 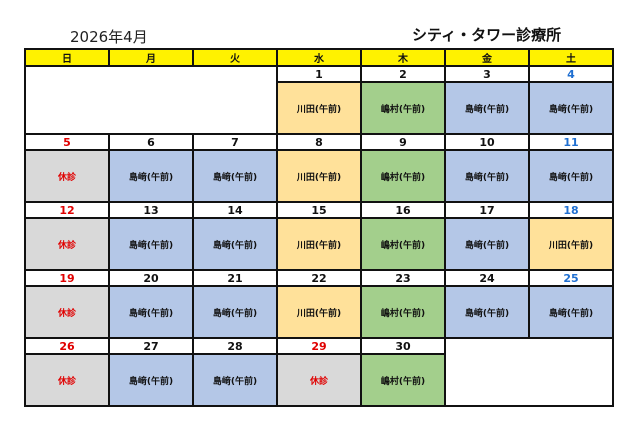 I want to click on date-number: 21, so click(x=235, y=278).